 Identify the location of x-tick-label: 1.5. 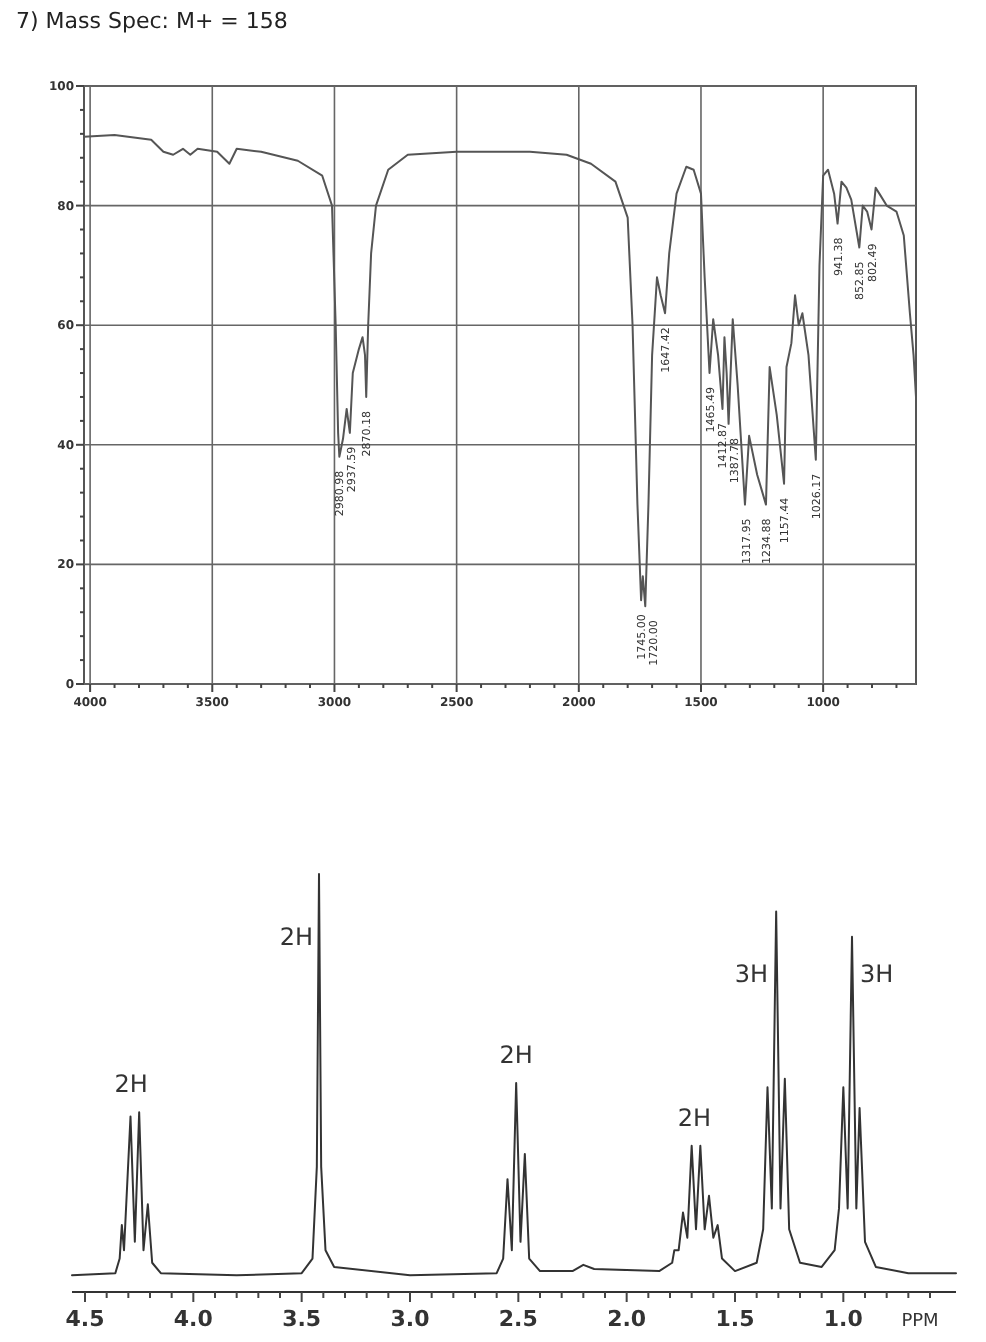
(735, 1319).